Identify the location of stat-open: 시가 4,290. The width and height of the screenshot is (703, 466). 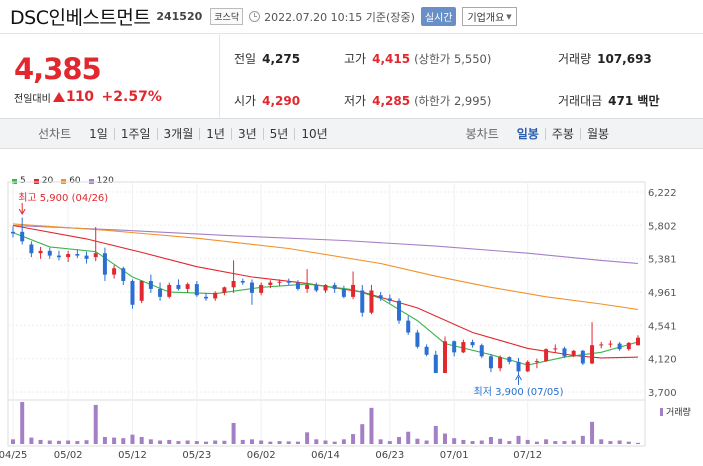
(267, 100).